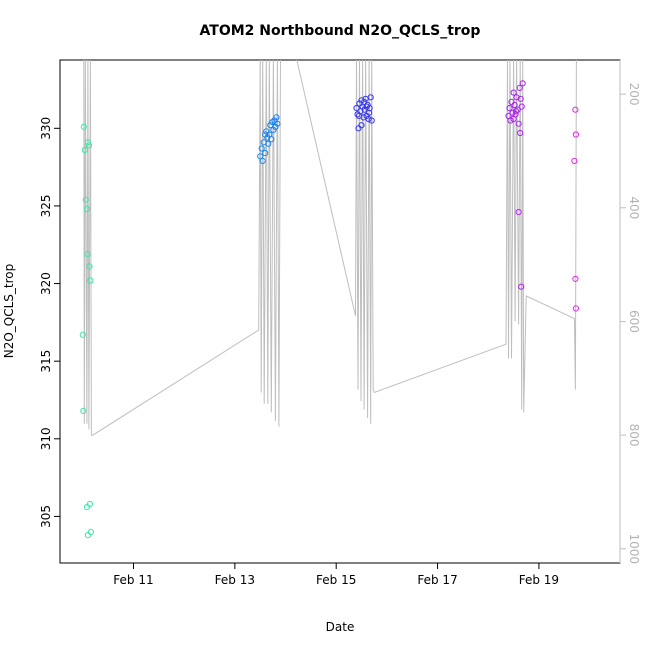 This screenshot has height=650, width=650. I want to click on x-tick-label: Feb 15, so click(336, 580).